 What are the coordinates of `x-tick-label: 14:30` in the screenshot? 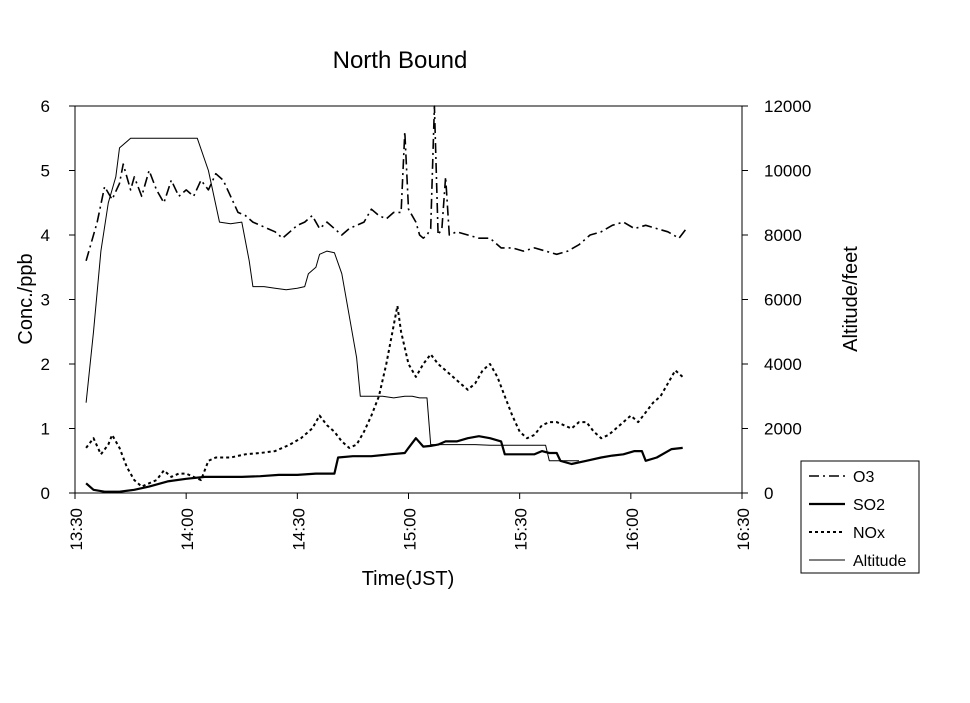 It's located at (298, 529).